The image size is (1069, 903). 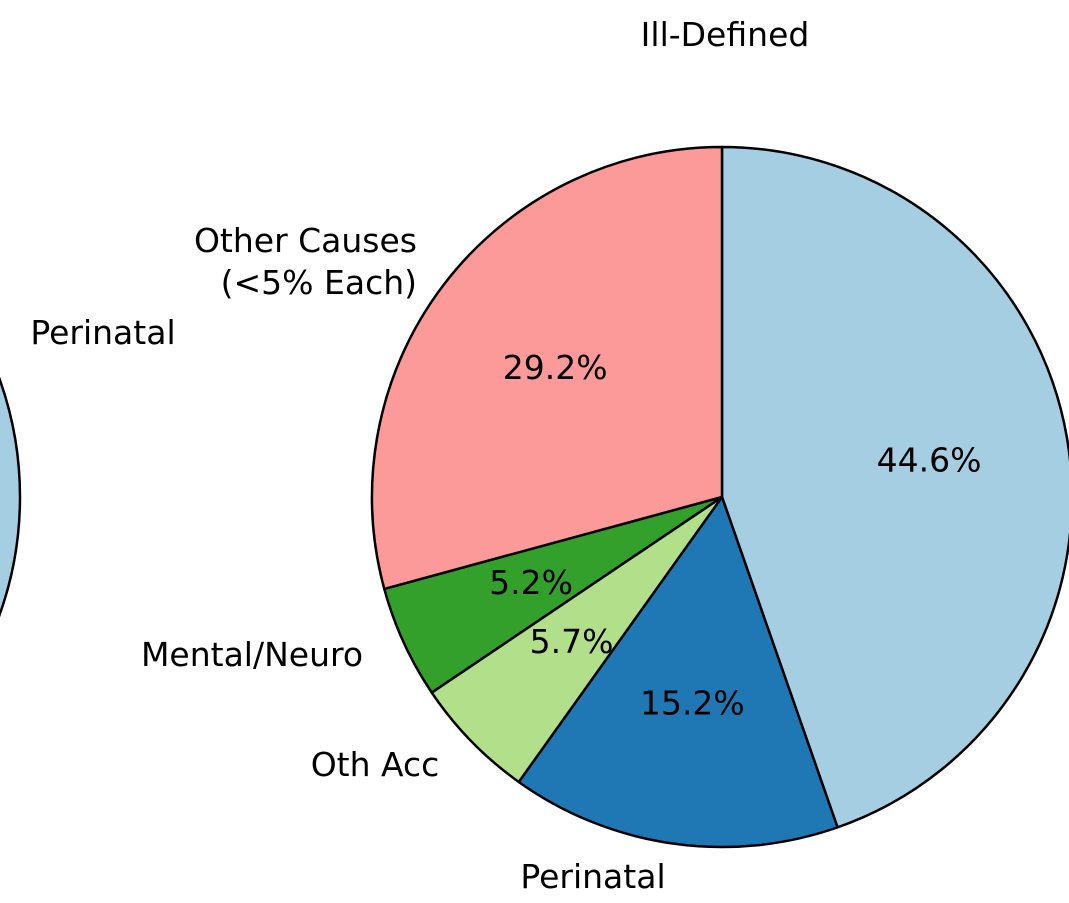 I want to click on value-label: 15.2%, so click(x=692, y=702).